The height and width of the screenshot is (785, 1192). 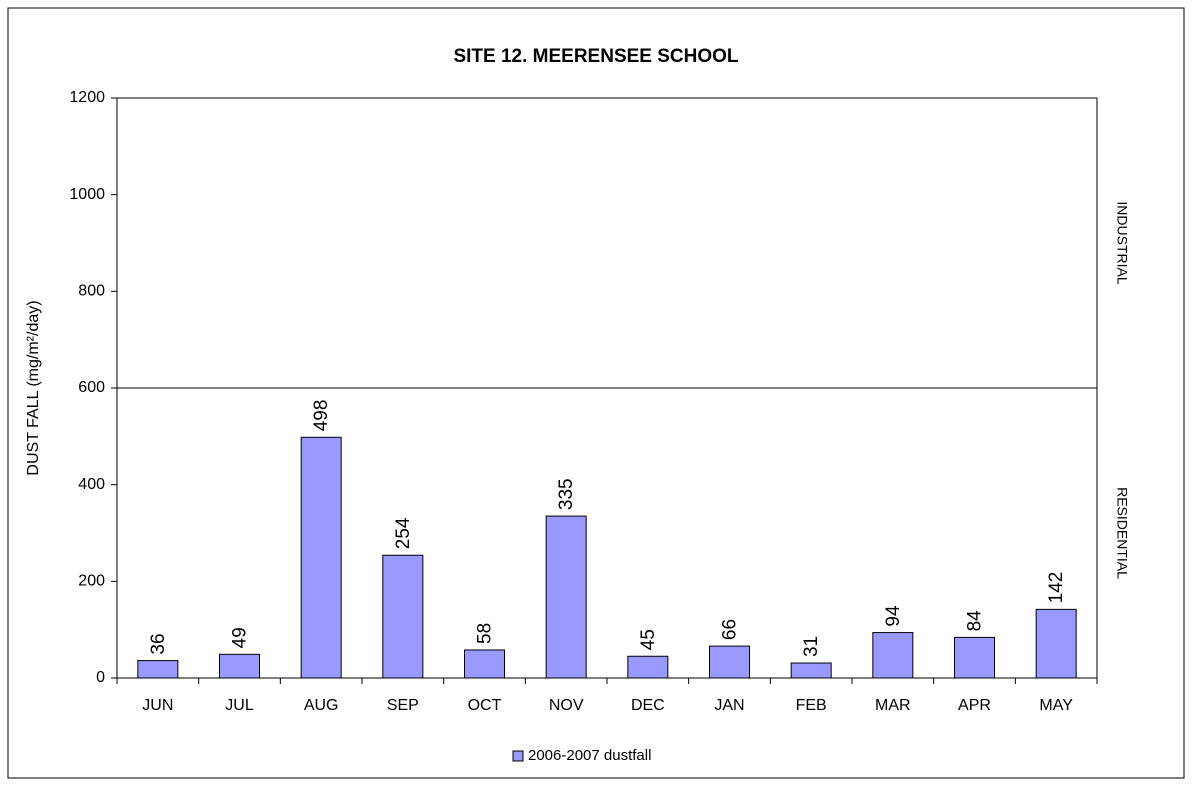 What do you see at coordinates (518, 756) in the screenshot?
I see `legend-swatch` at bounding box center [518, 756].